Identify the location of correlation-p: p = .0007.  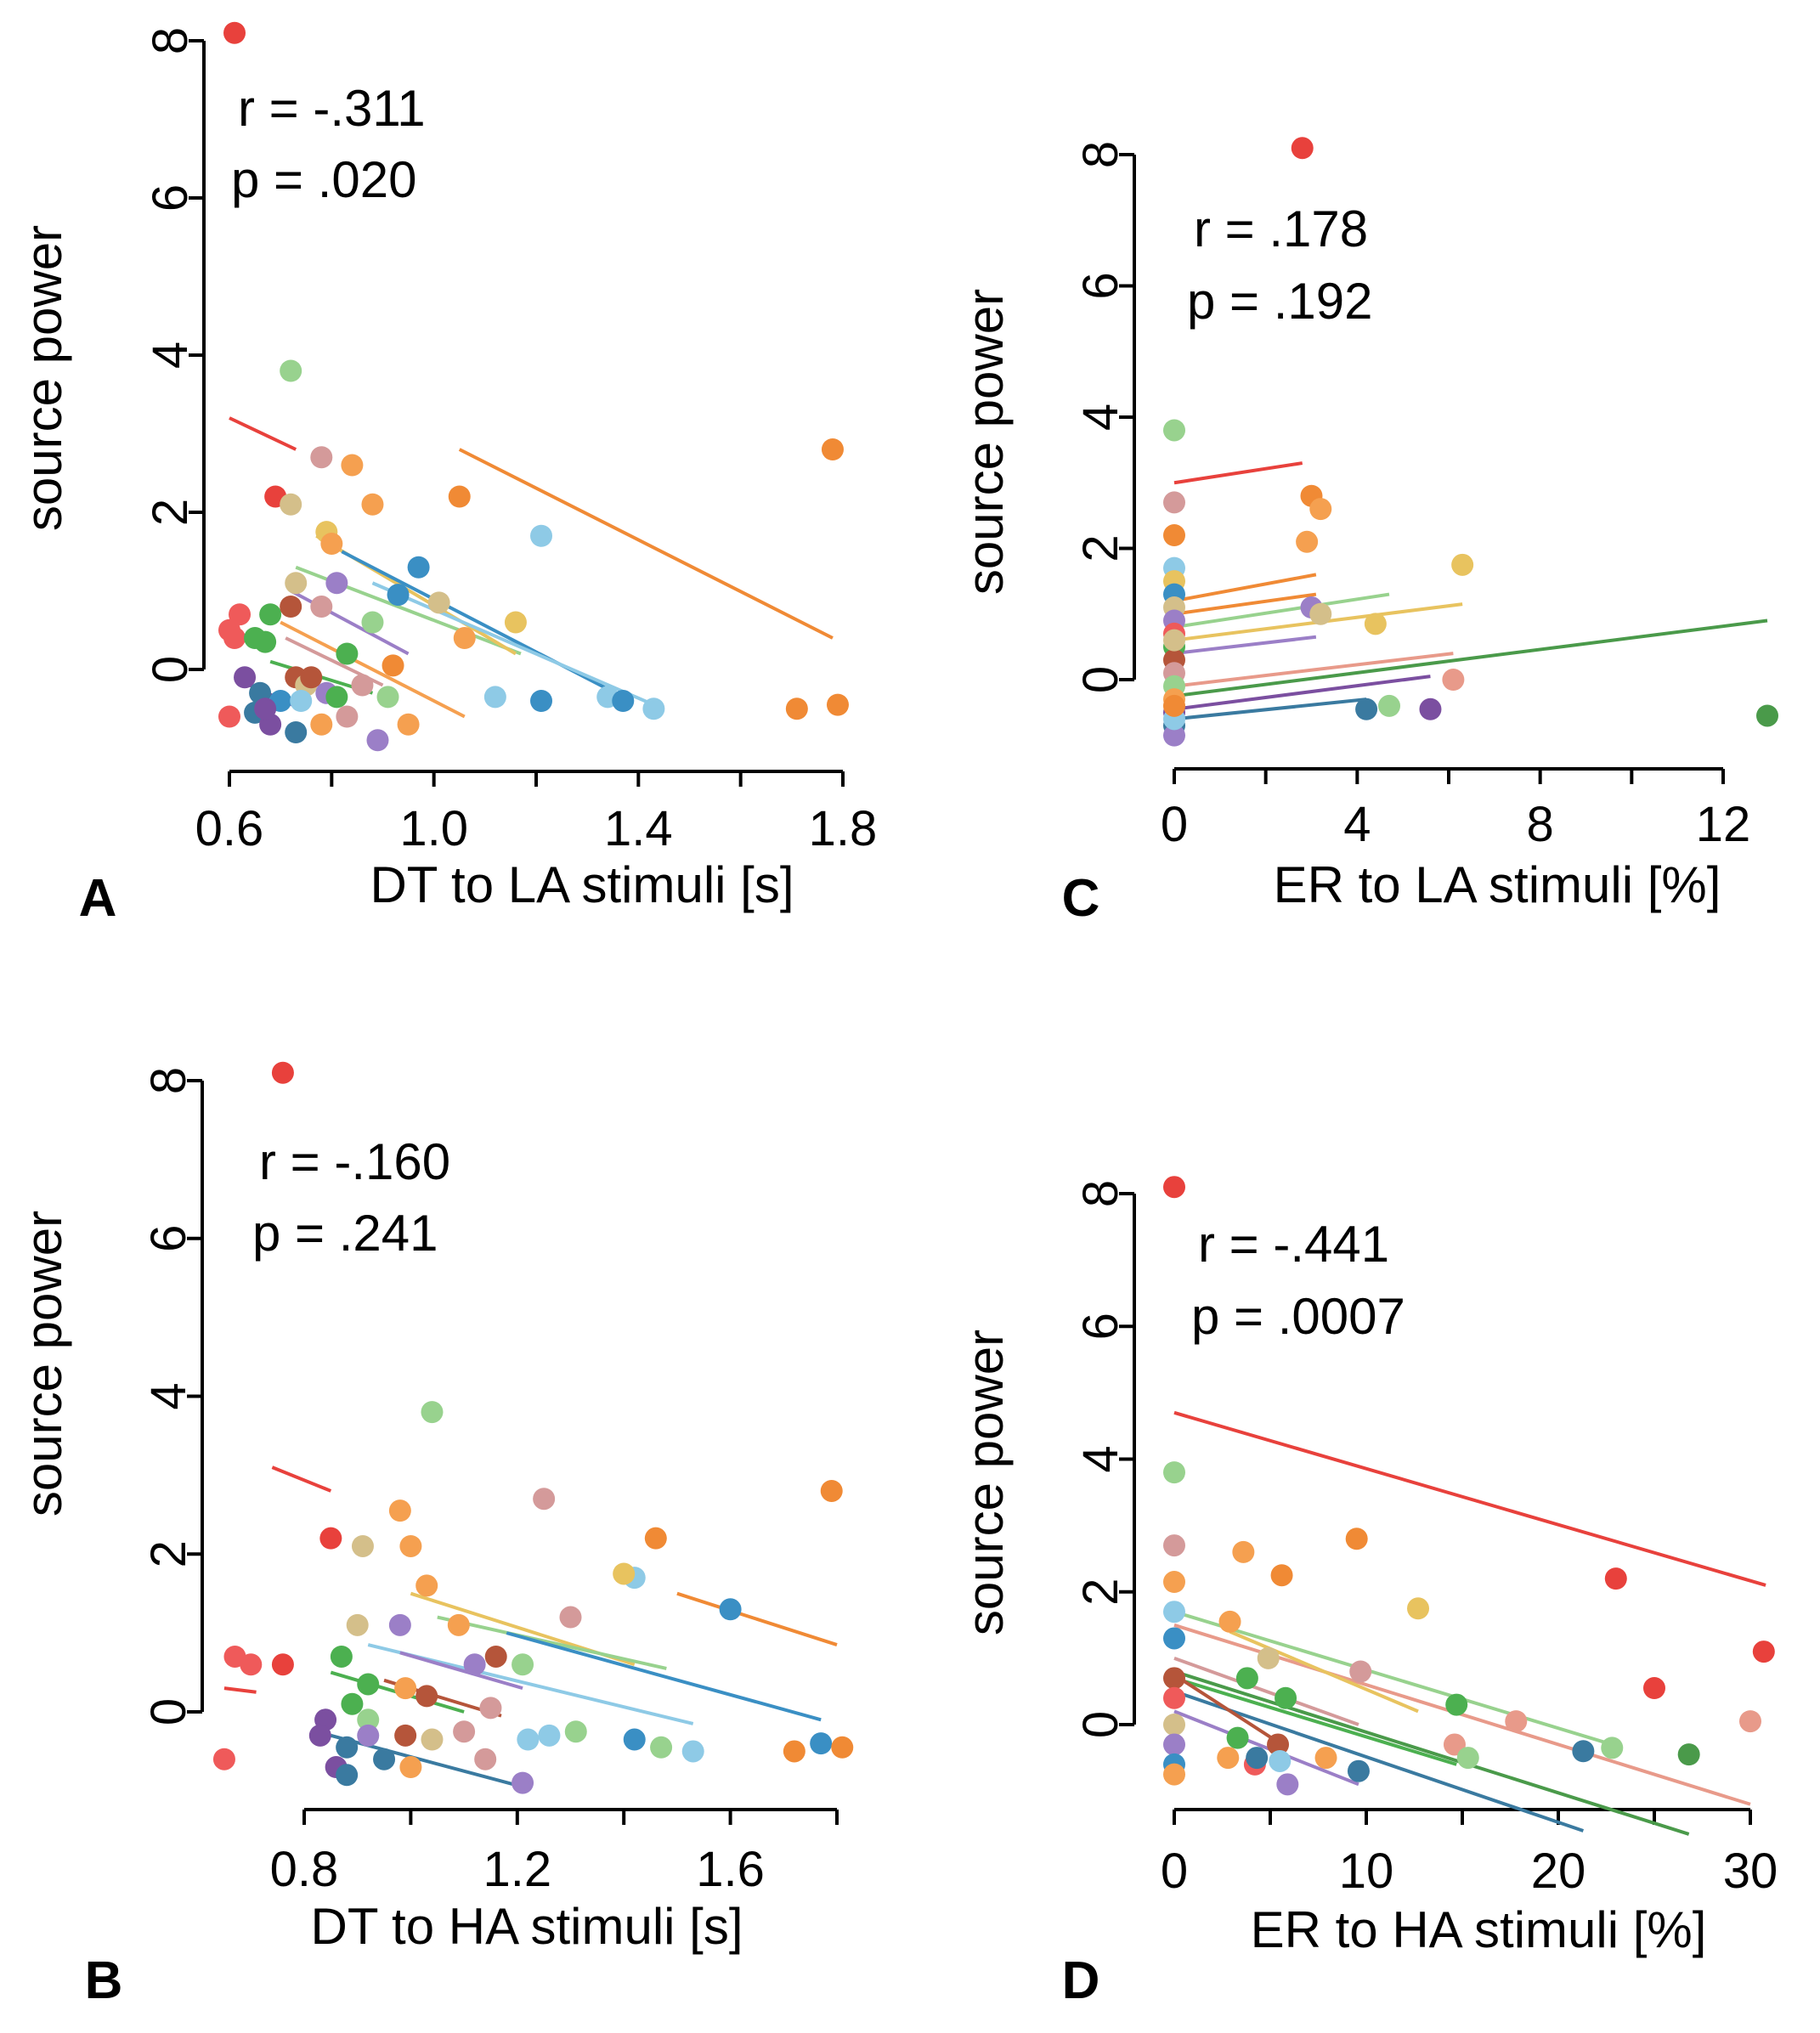
(1298, 1316).